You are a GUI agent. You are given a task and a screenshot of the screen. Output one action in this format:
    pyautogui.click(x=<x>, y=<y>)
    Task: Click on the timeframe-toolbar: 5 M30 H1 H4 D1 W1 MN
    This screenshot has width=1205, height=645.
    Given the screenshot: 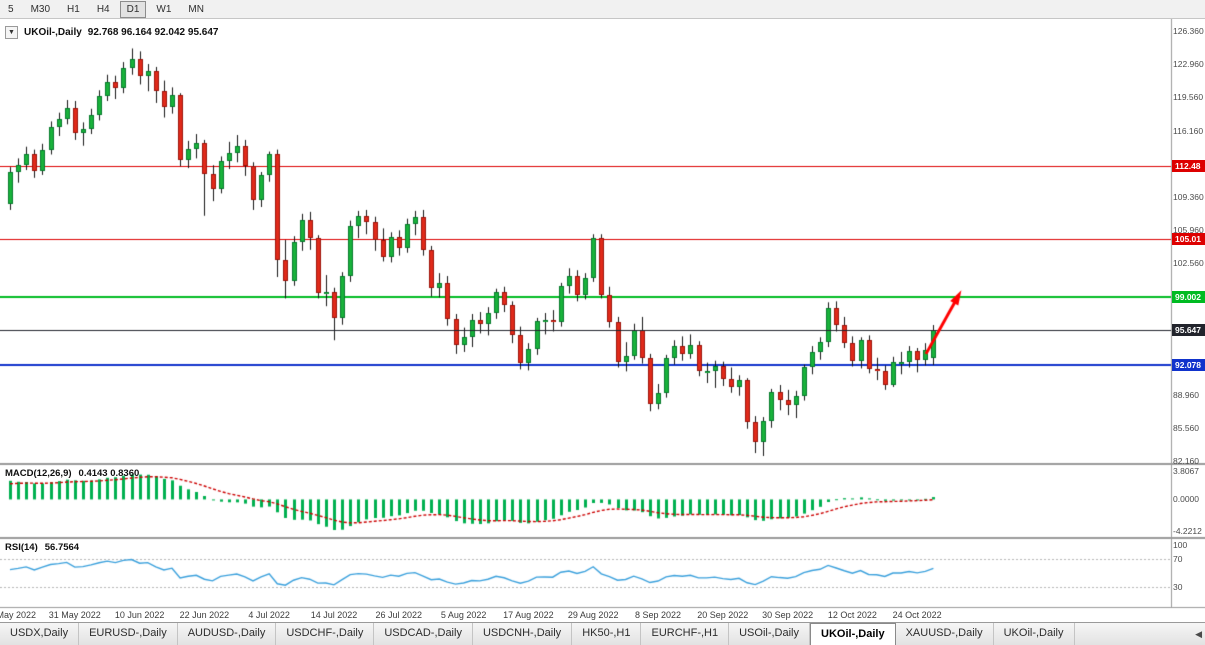 What is the action you would take?
    pyautogui.click(x=602, y=9)
    